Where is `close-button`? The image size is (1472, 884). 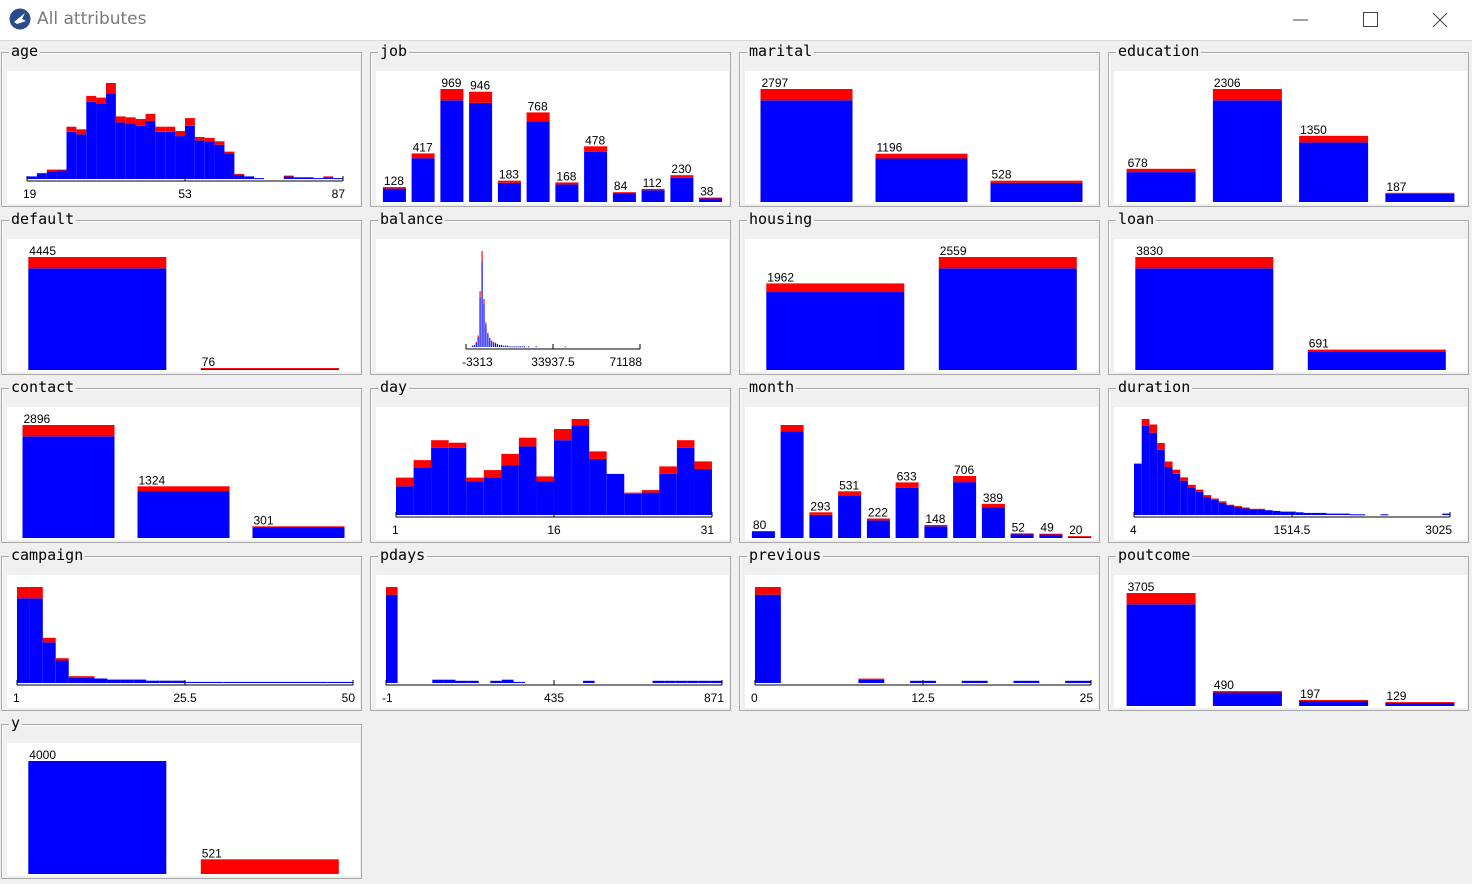 close-button is located at coordinates (1439, 20).